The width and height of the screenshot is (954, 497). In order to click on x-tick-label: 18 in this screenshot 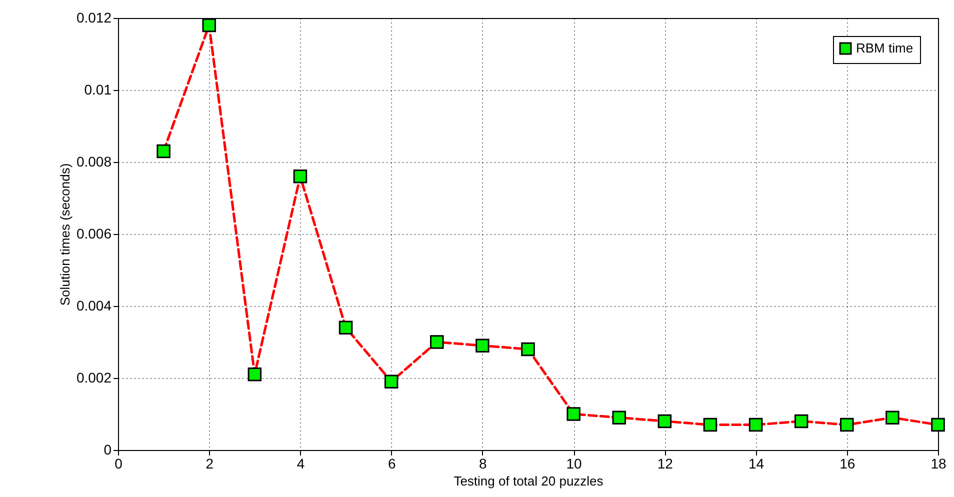, I will do `click(938, 464)`.